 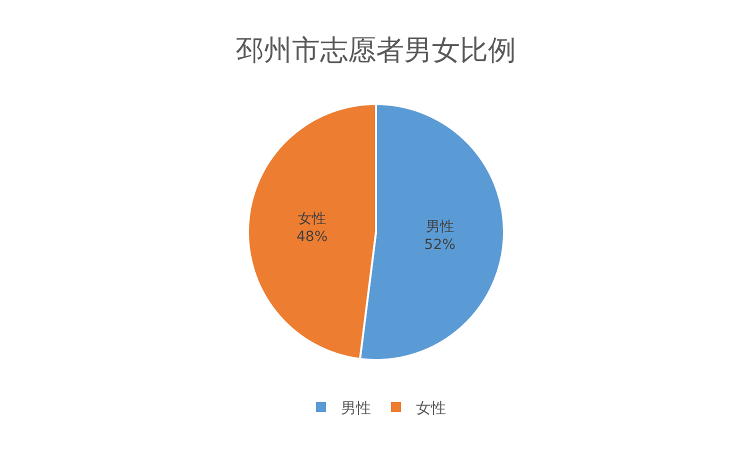 What do you see at coordinates (440, 245) in the screenshot?
I see `data-label: 52%` at bounding box center [440, 245].